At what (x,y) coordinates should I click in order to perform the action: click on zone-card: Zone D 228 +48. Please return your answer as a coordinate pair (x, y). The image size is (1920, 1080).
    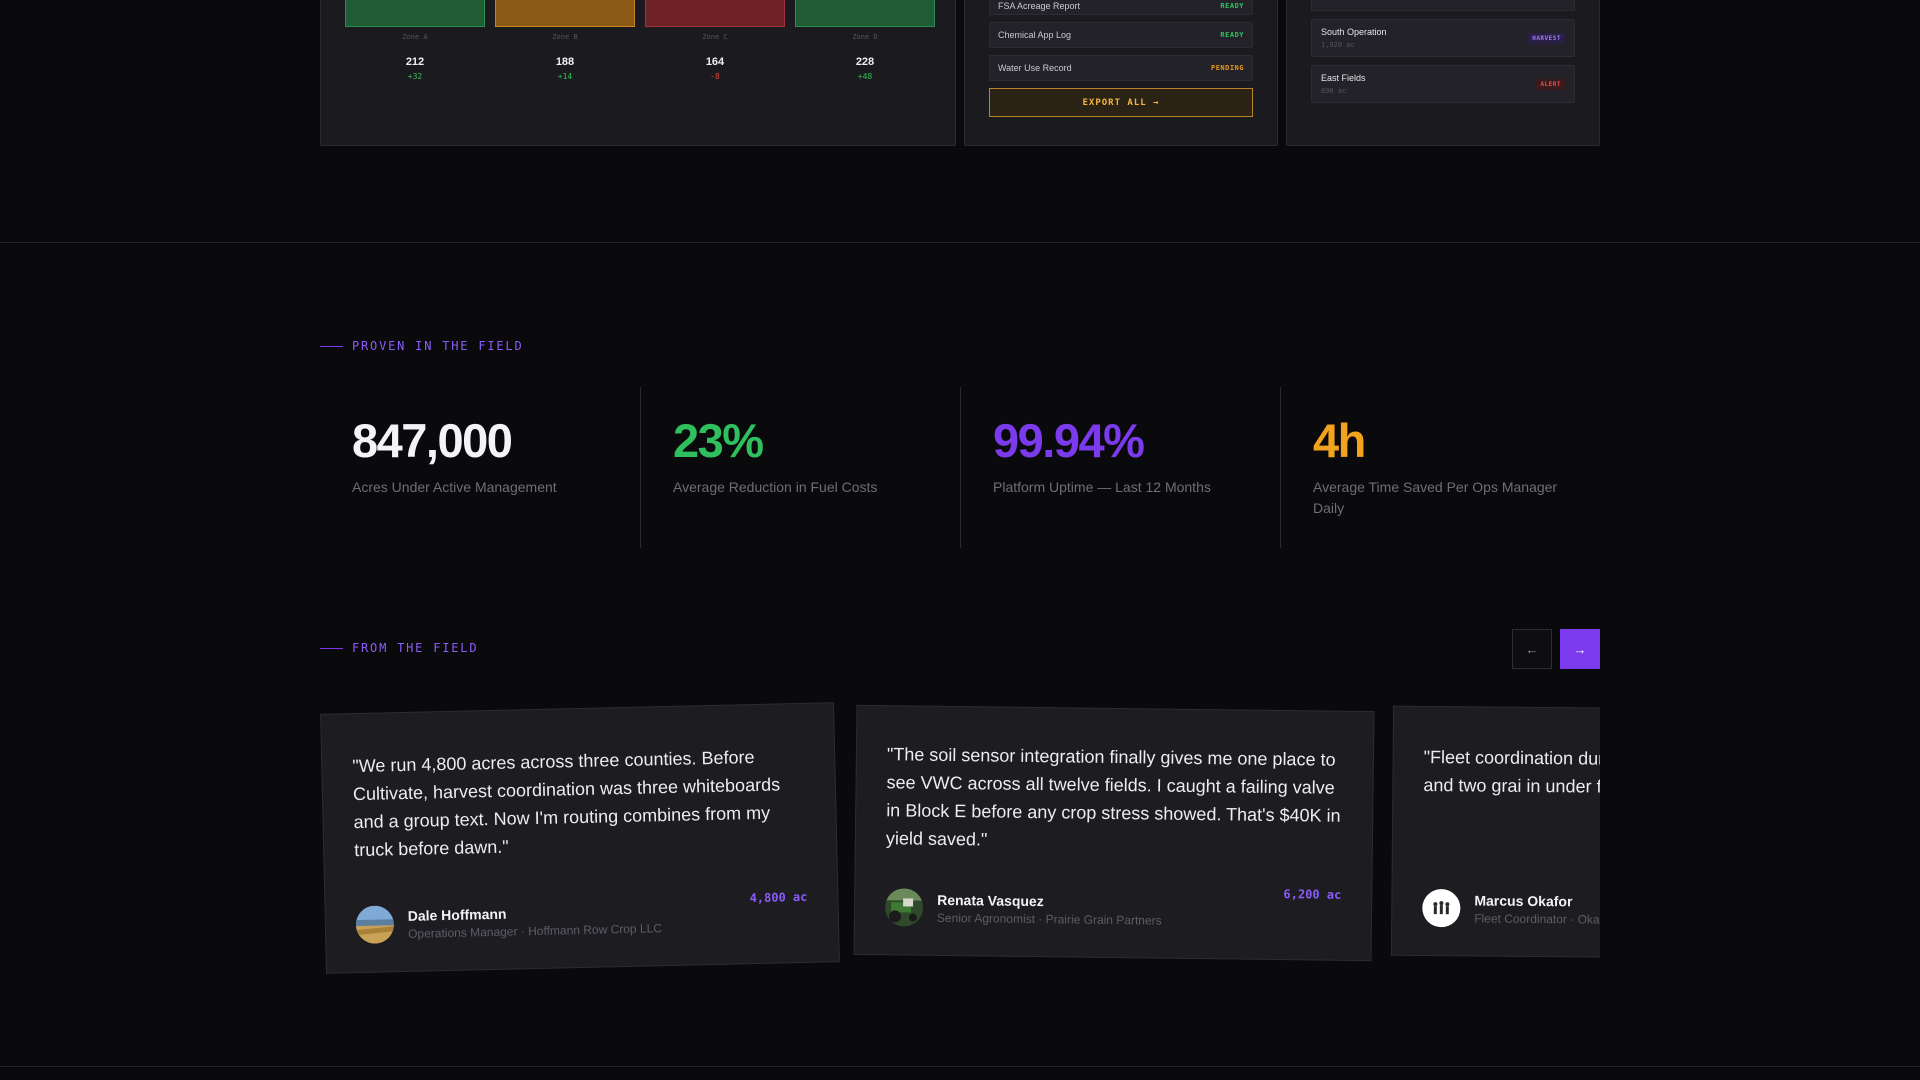
    Looking at the image, I should click on (865, 40).